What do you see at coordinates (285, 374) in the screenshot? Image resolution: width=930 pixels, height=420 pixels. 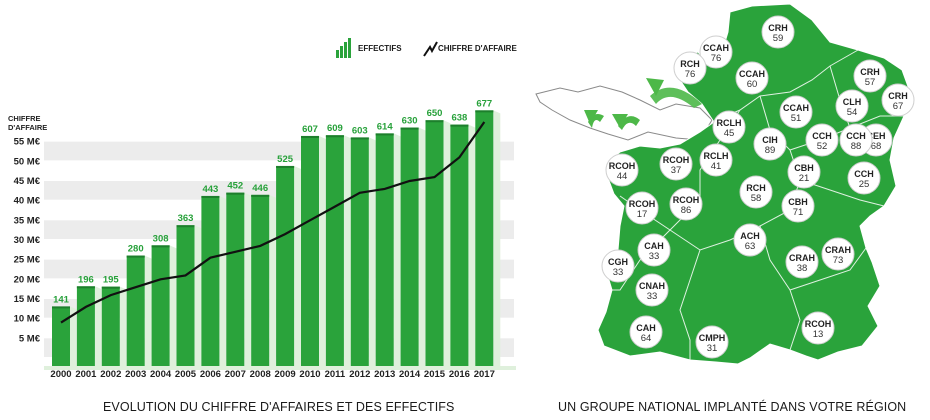 I see `x-tick-label: 2009` at bounding box center [285, 374].